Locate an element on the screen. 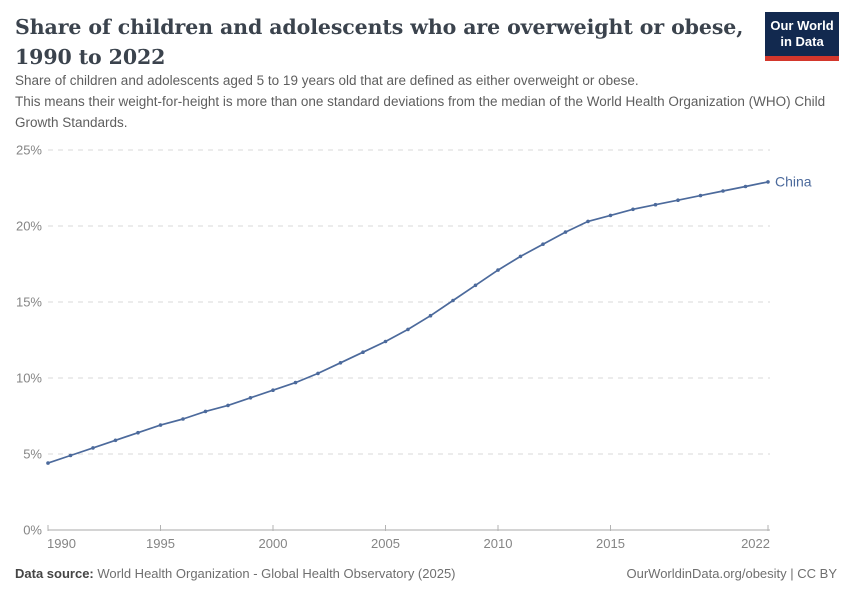  y-axis-tick-label: 0% is located at coordinates (32, 530).